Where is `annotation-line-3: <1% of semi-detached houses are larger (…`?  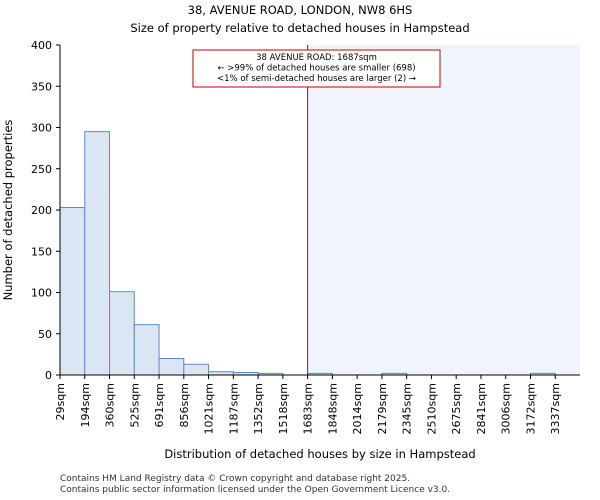
annotation-line-3: <1% of semi-detached houses are larger (… is located at coordinates (316, 79).